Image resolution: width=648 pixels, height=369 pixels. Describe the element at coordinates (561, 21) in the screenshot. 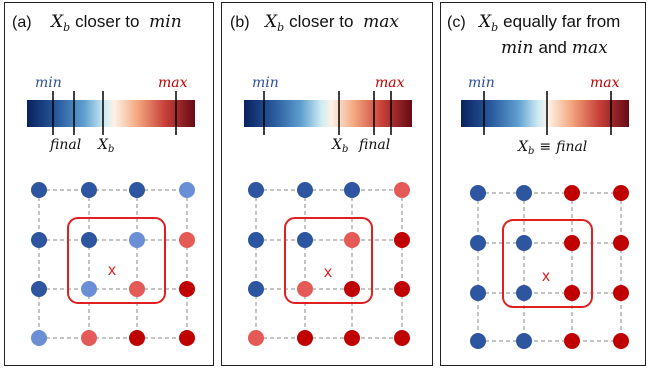

I see `title-text: equally far from` at that location.